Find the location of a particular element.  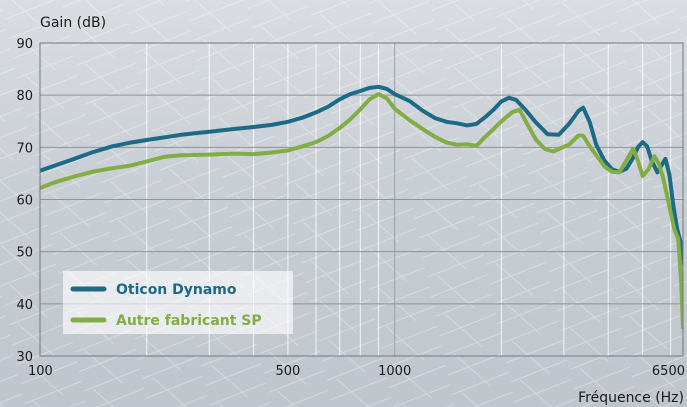

y-tick-label: 70 is located at coordinates (24, 148).